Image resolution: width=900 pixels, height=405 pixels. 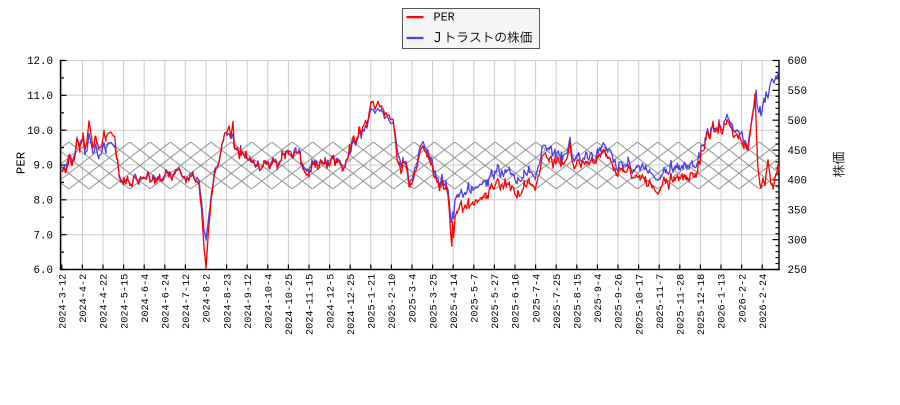 What do you see at coordinates (125, 301) in the screenshot?
I see `svg-text: 2024-5-15` at bounding box center [125, 301].